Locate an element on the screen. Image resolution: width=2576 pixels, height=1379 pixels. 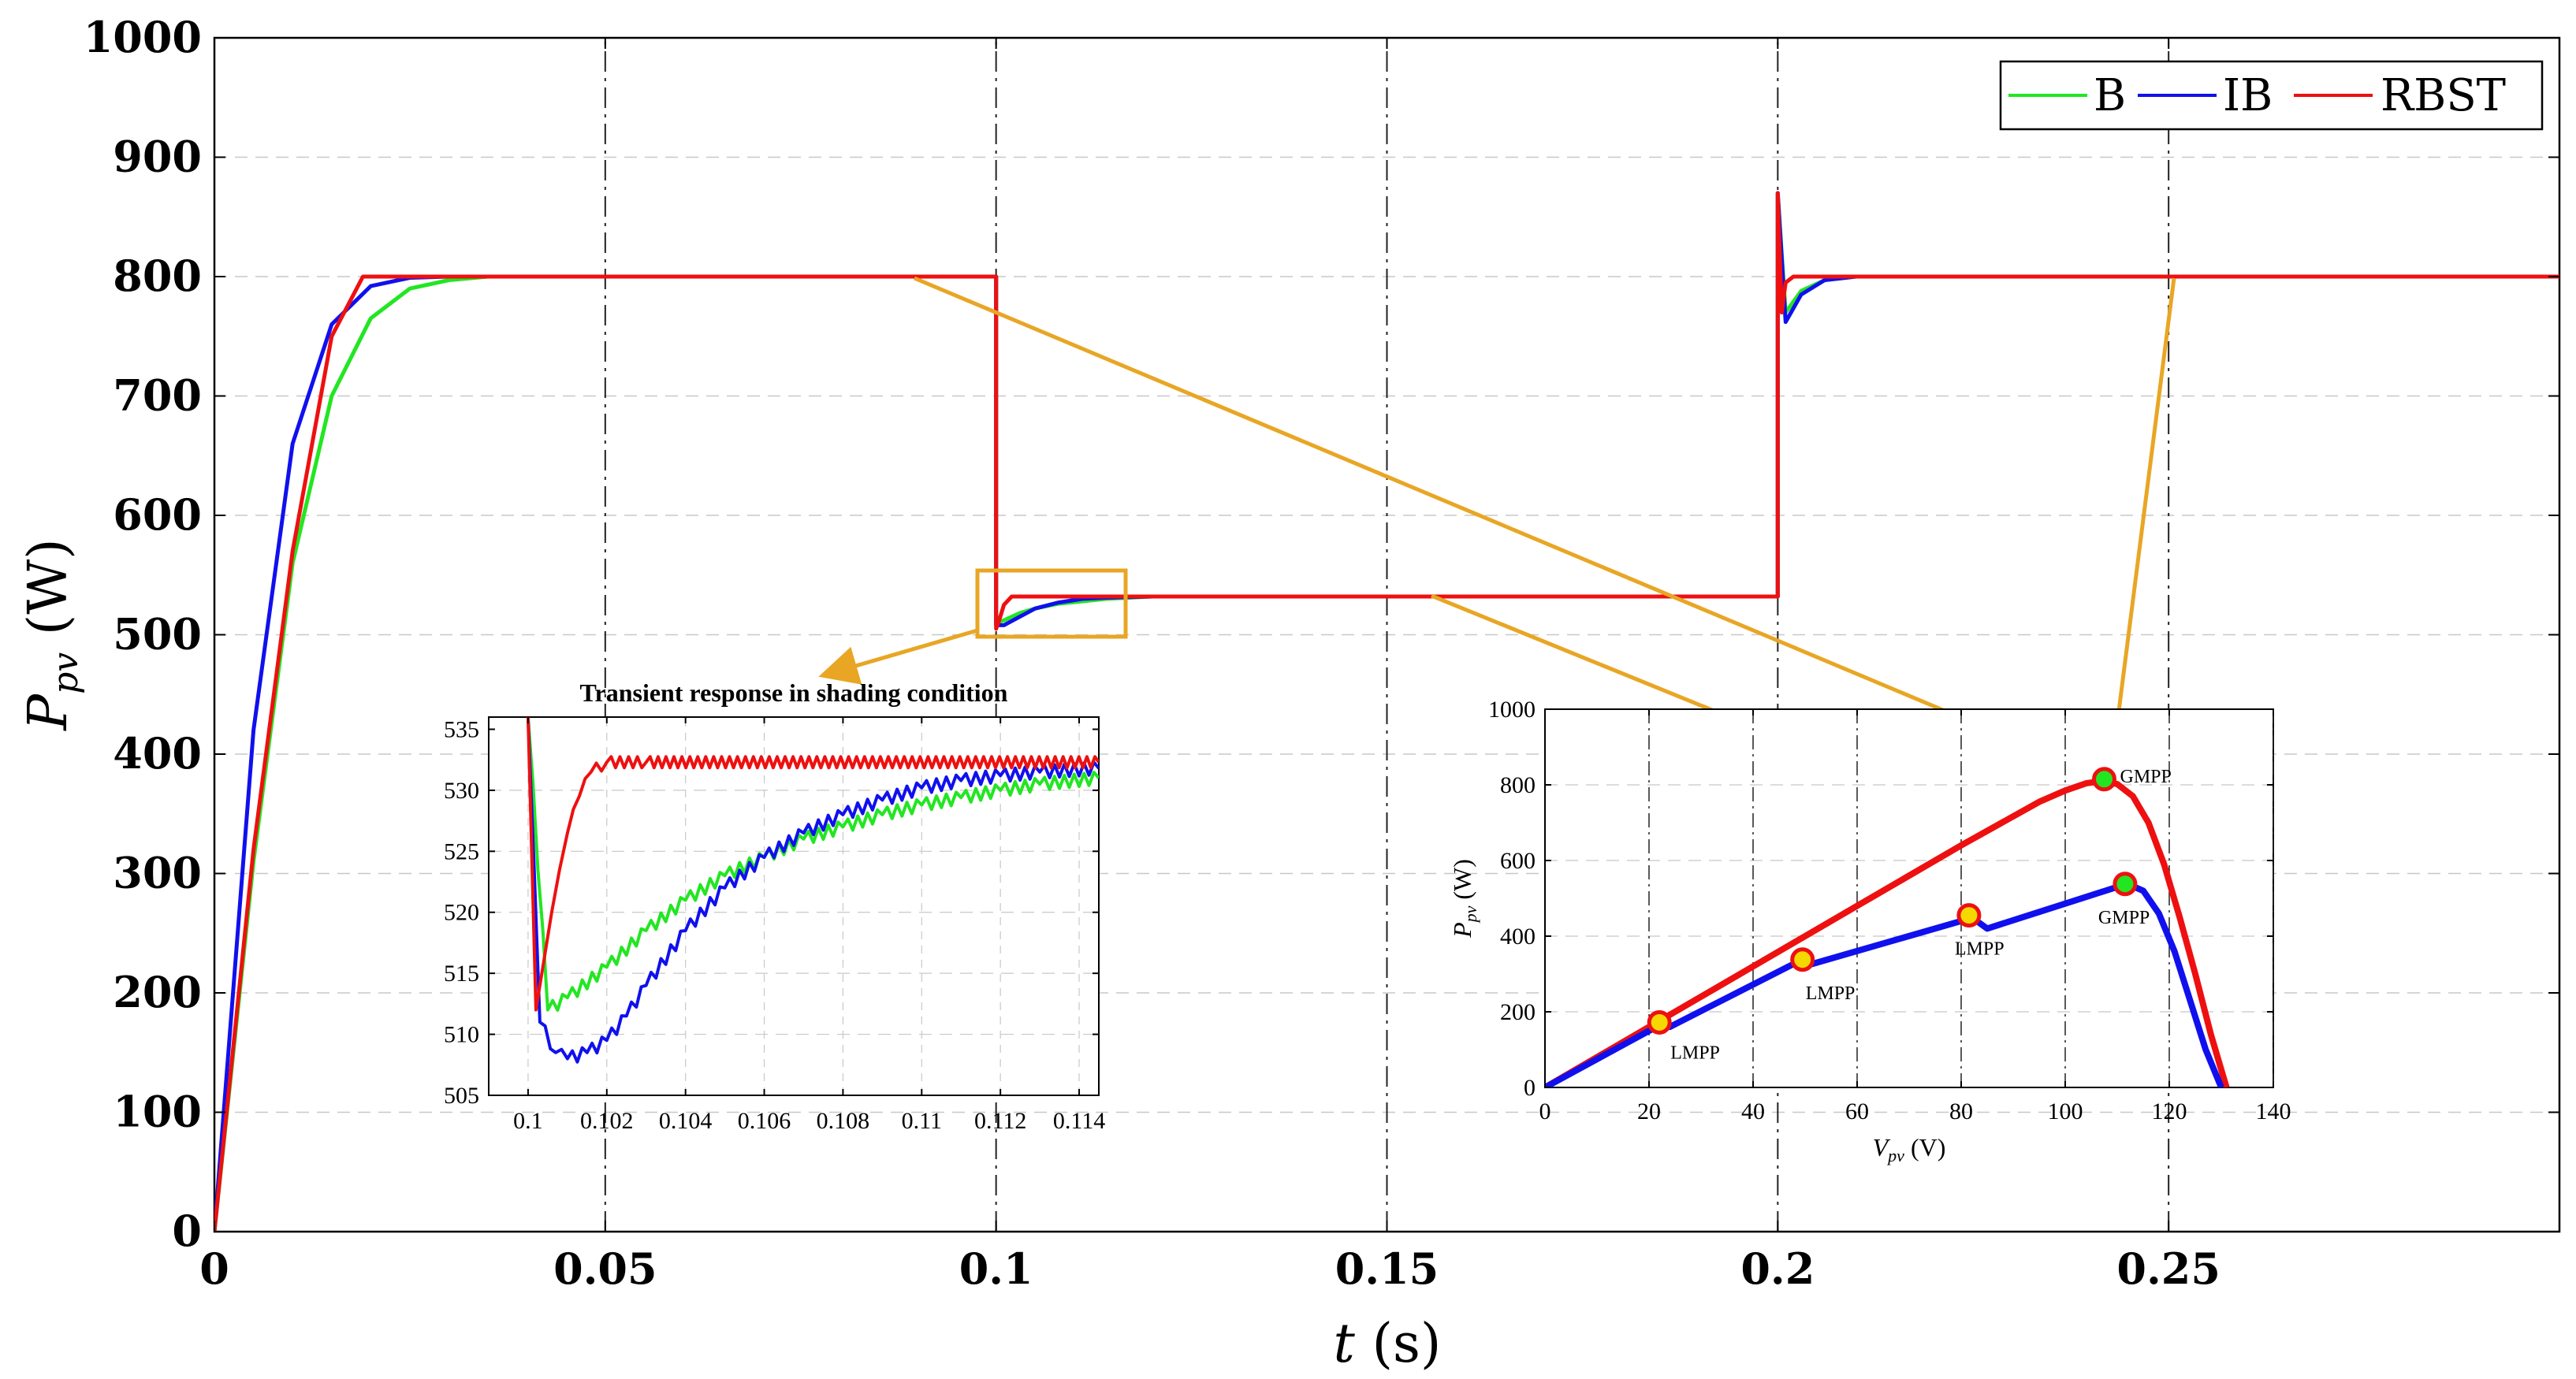
legend-label-B: B is located at coordinates (2110, 95).